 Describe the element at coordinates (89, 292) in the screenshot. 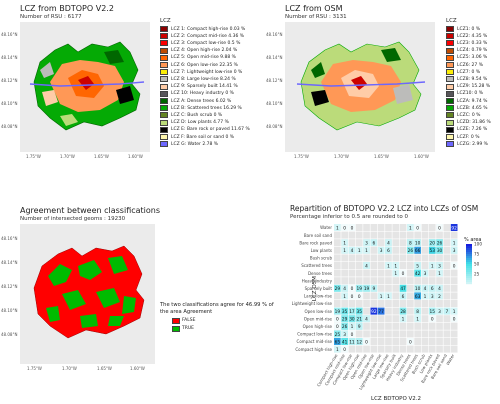

I see `map-svg-agreement` at that location.